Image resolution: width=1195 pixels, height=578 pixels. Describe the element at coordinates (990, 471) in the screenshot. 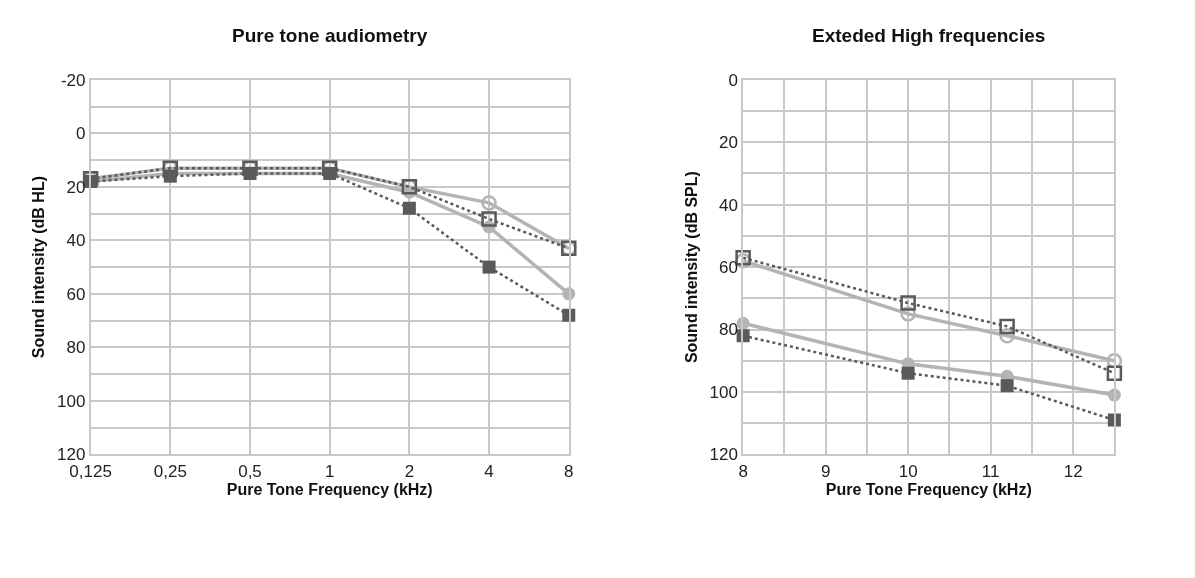

I see `x-tick-label: 11` at that location.